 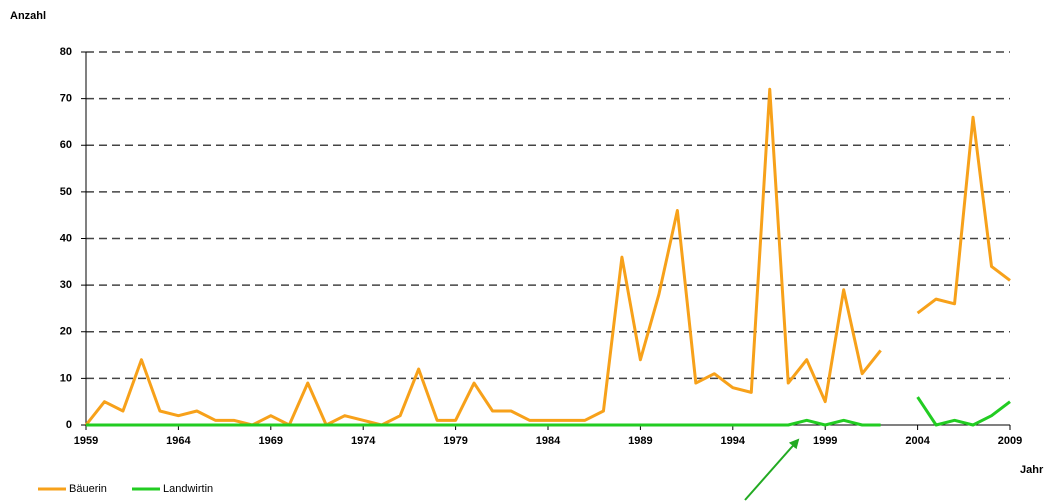 I want to click on y-tick-label: 40, so click(x=66, y=238).